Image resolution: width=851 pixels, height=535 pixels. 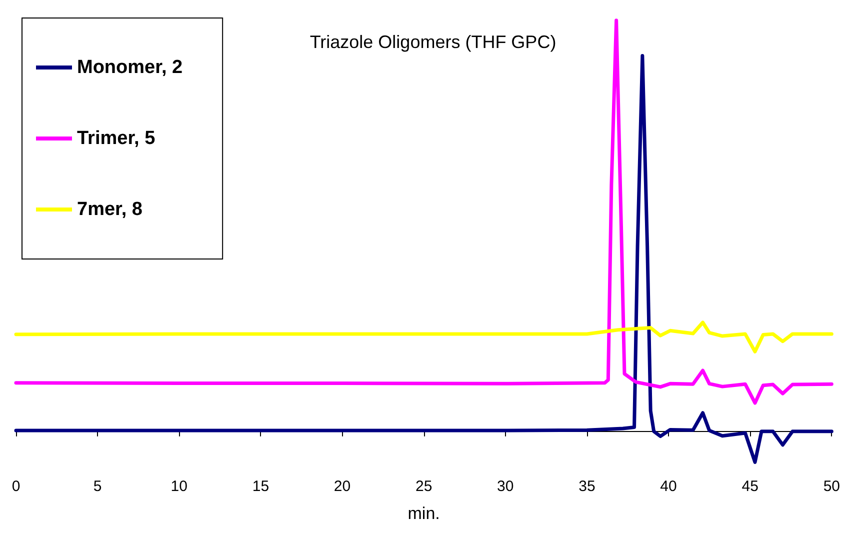 What do you see at coordinates (261, 486) in the screenshot?
I see `x-tick-label: 15` at bounding box center [261, 486].